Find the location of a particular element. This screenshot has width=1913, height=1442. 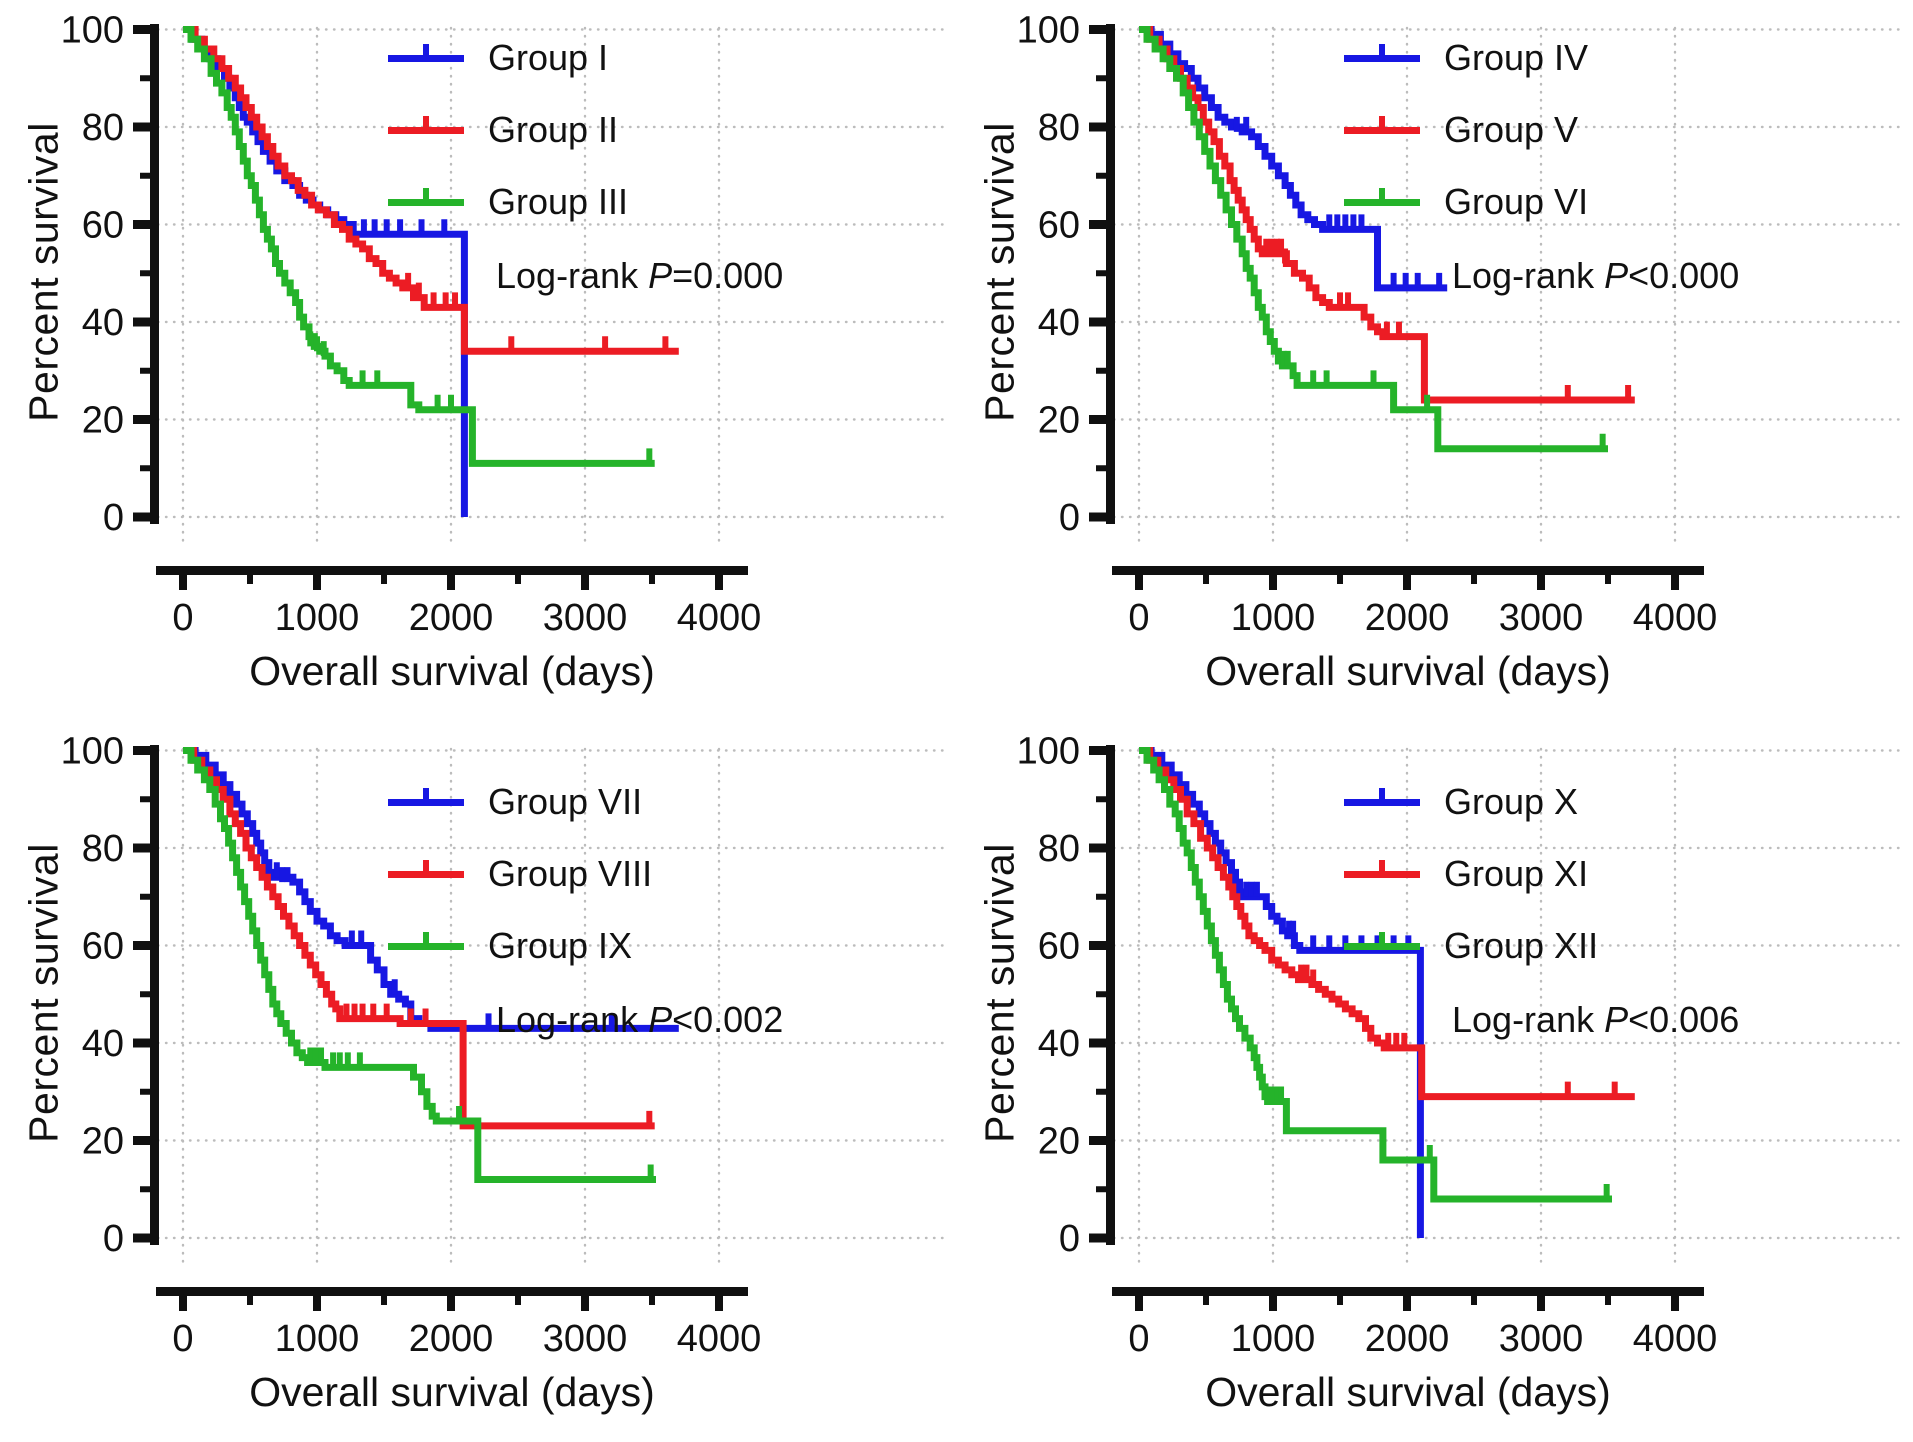

legend-label: Group I is located at coordinates (548, 57).